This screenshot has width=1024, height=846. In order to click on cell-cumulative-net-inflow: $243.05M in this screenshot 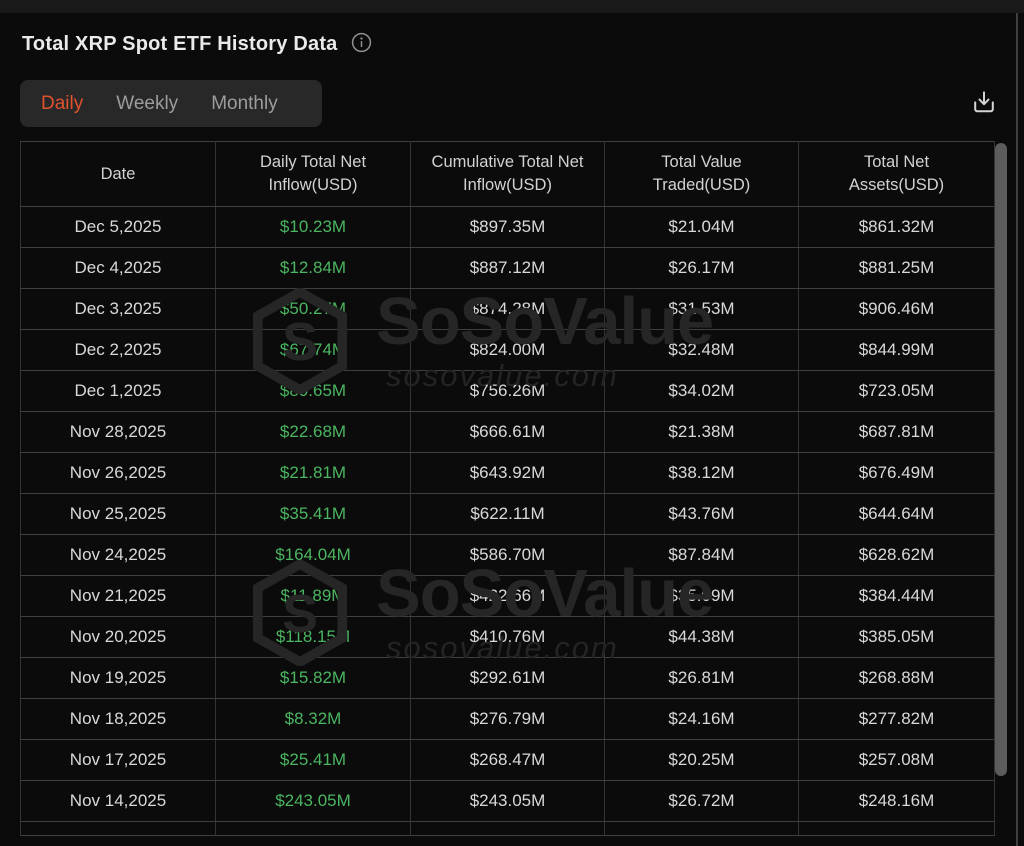, I will do `click(507, 801)`.